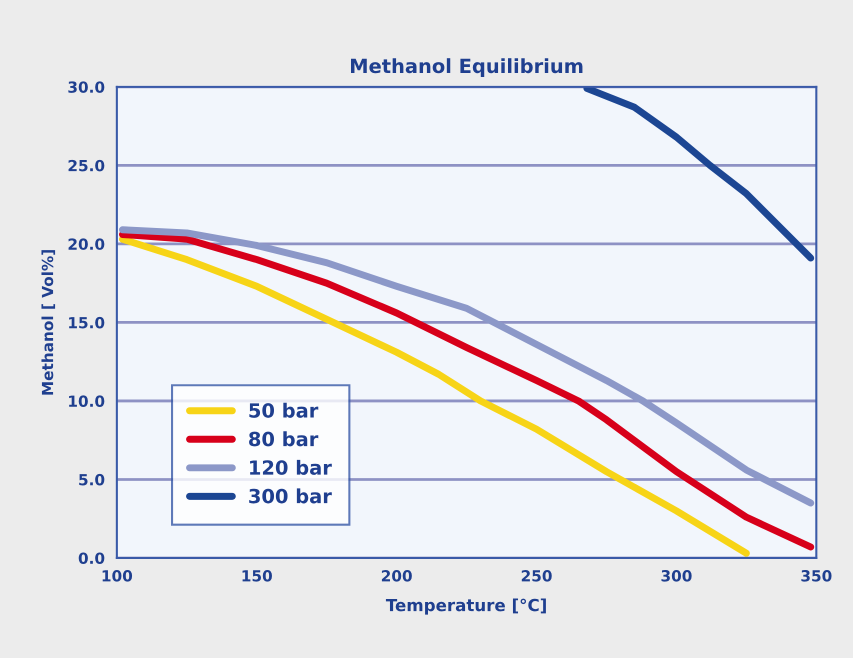 The width and height of the screenshot is (853, 658). Describe the element at coordinates (291, 467) in the screenshot. I see `legend-label: 120 bar` at that location.